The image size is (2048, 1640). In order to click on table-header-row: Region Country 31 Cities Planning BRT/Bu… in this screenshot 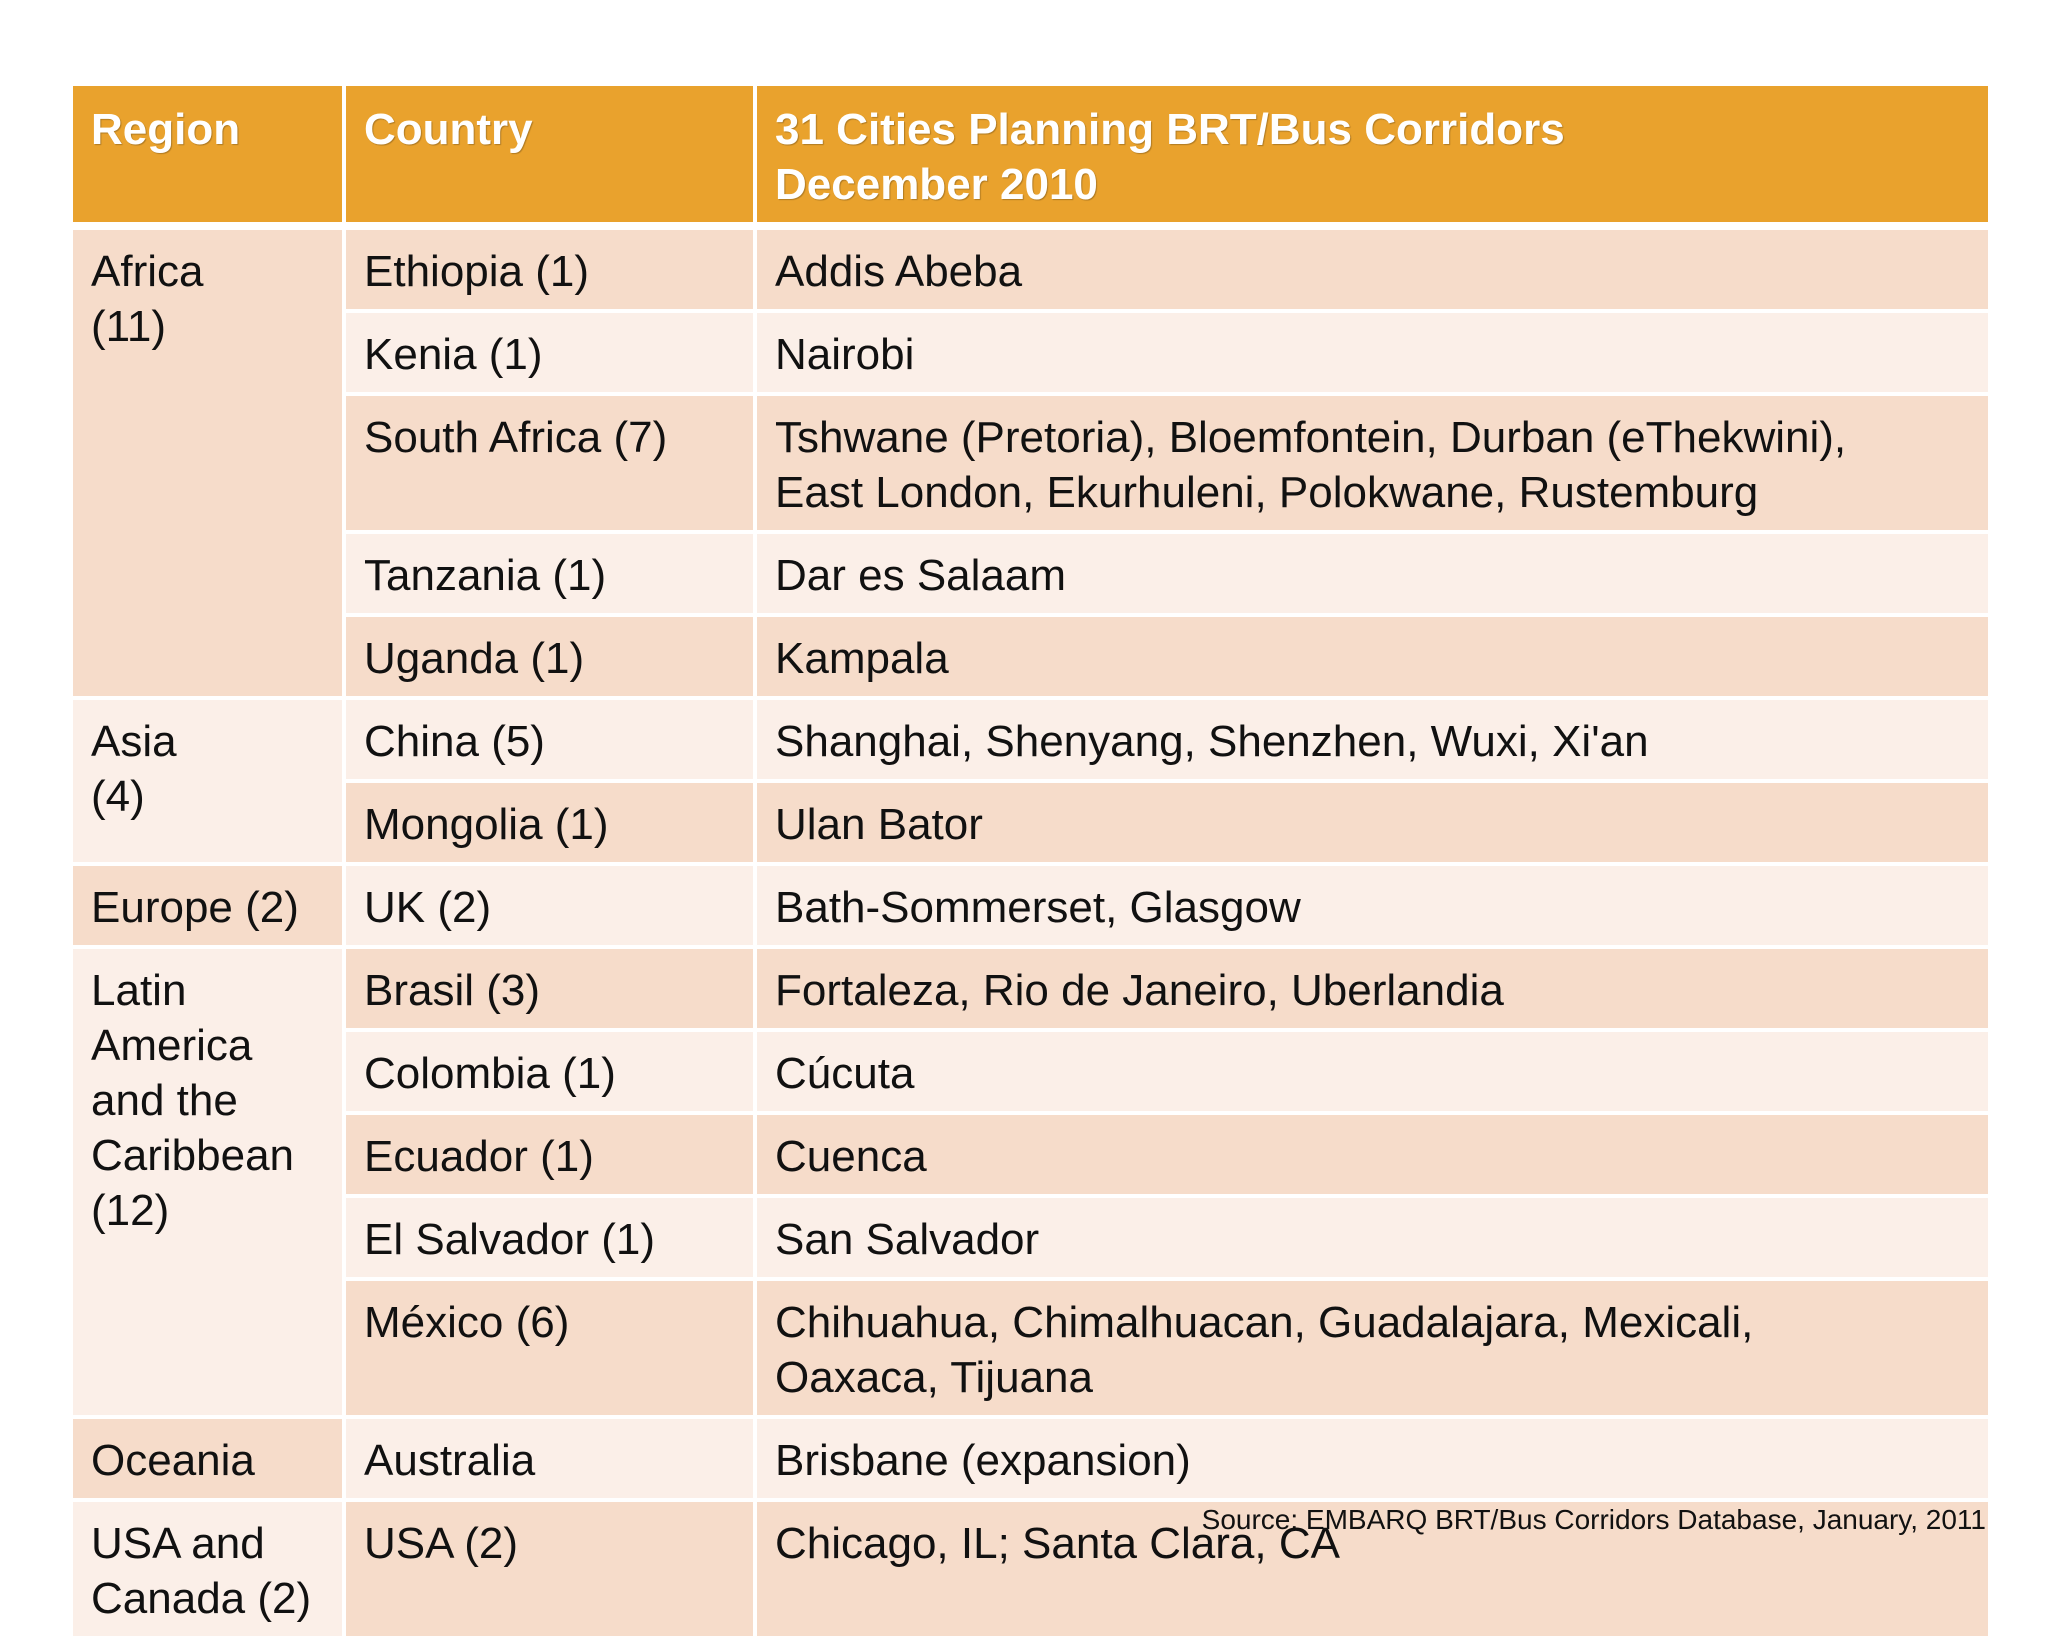, I will do `click(1030, 156)`.